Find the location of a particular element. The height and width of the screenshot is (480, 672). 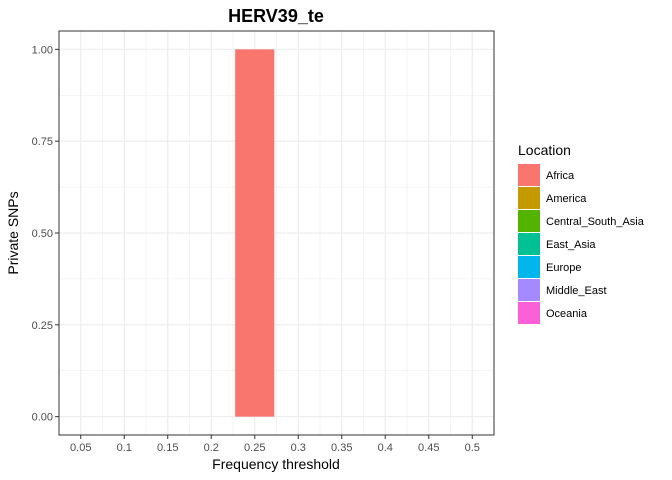

y-tick-label: 0.00 is located at coordinates (42, 418).